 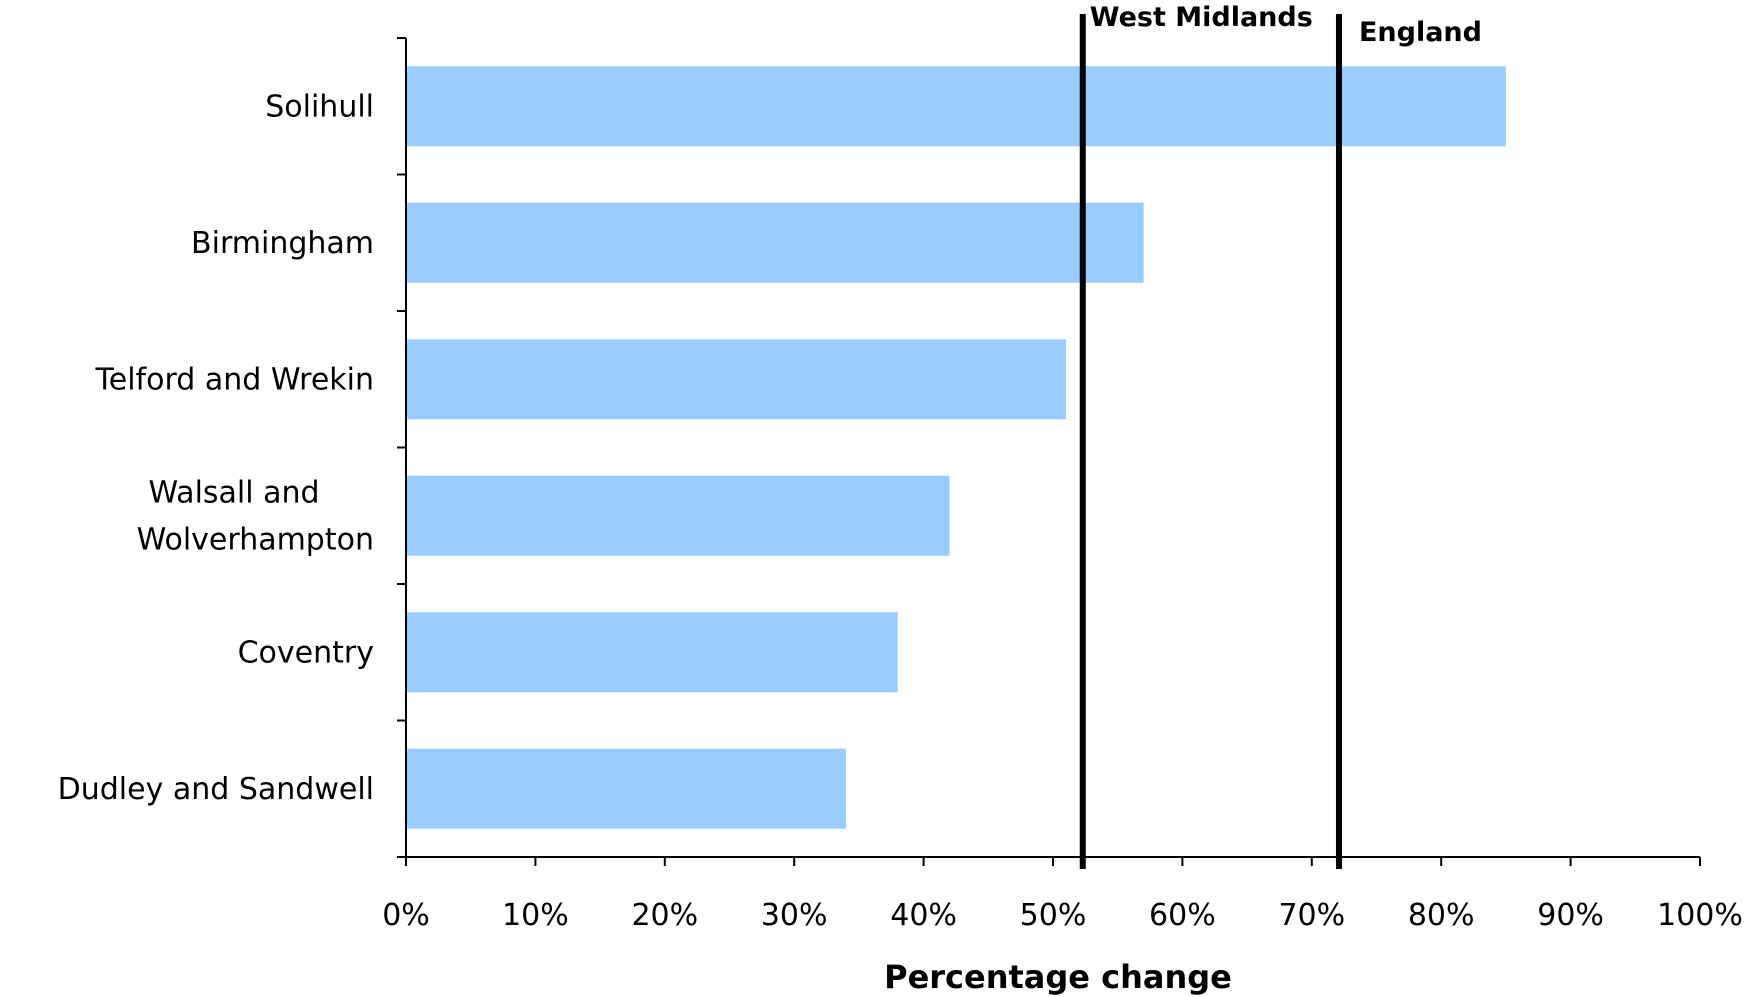 What do you see at coordinates (1201, 17) in the screenshot?
I see `reference-line-label: West Midlands` at bounding box center [1201, 17].